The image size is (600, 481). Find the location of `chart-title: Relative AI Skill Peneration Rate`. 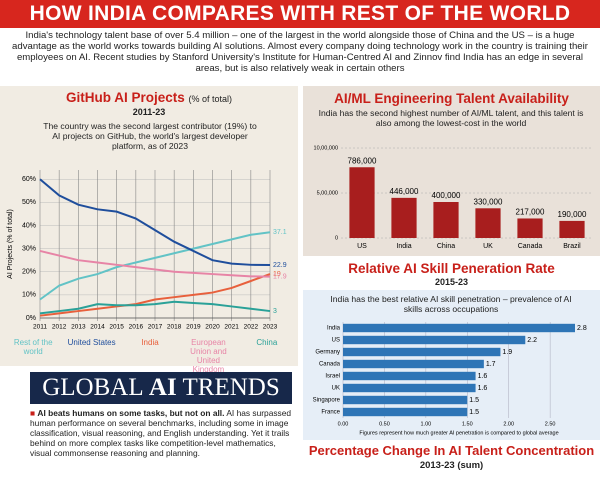

chart-title: Relative AI Skill Peneration Rate is located at coordinates (451, 268).